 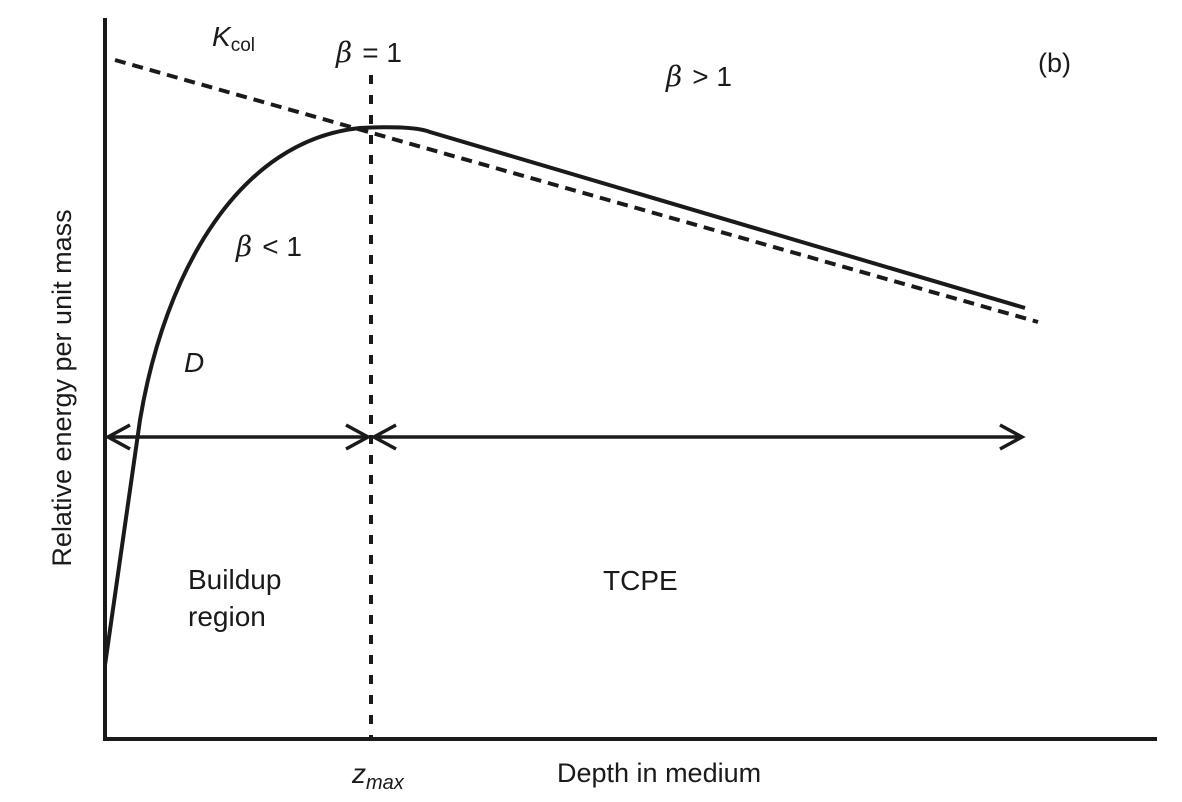 I want to click on x-axis-label: Depth in medium, so click(x=659, y=773).